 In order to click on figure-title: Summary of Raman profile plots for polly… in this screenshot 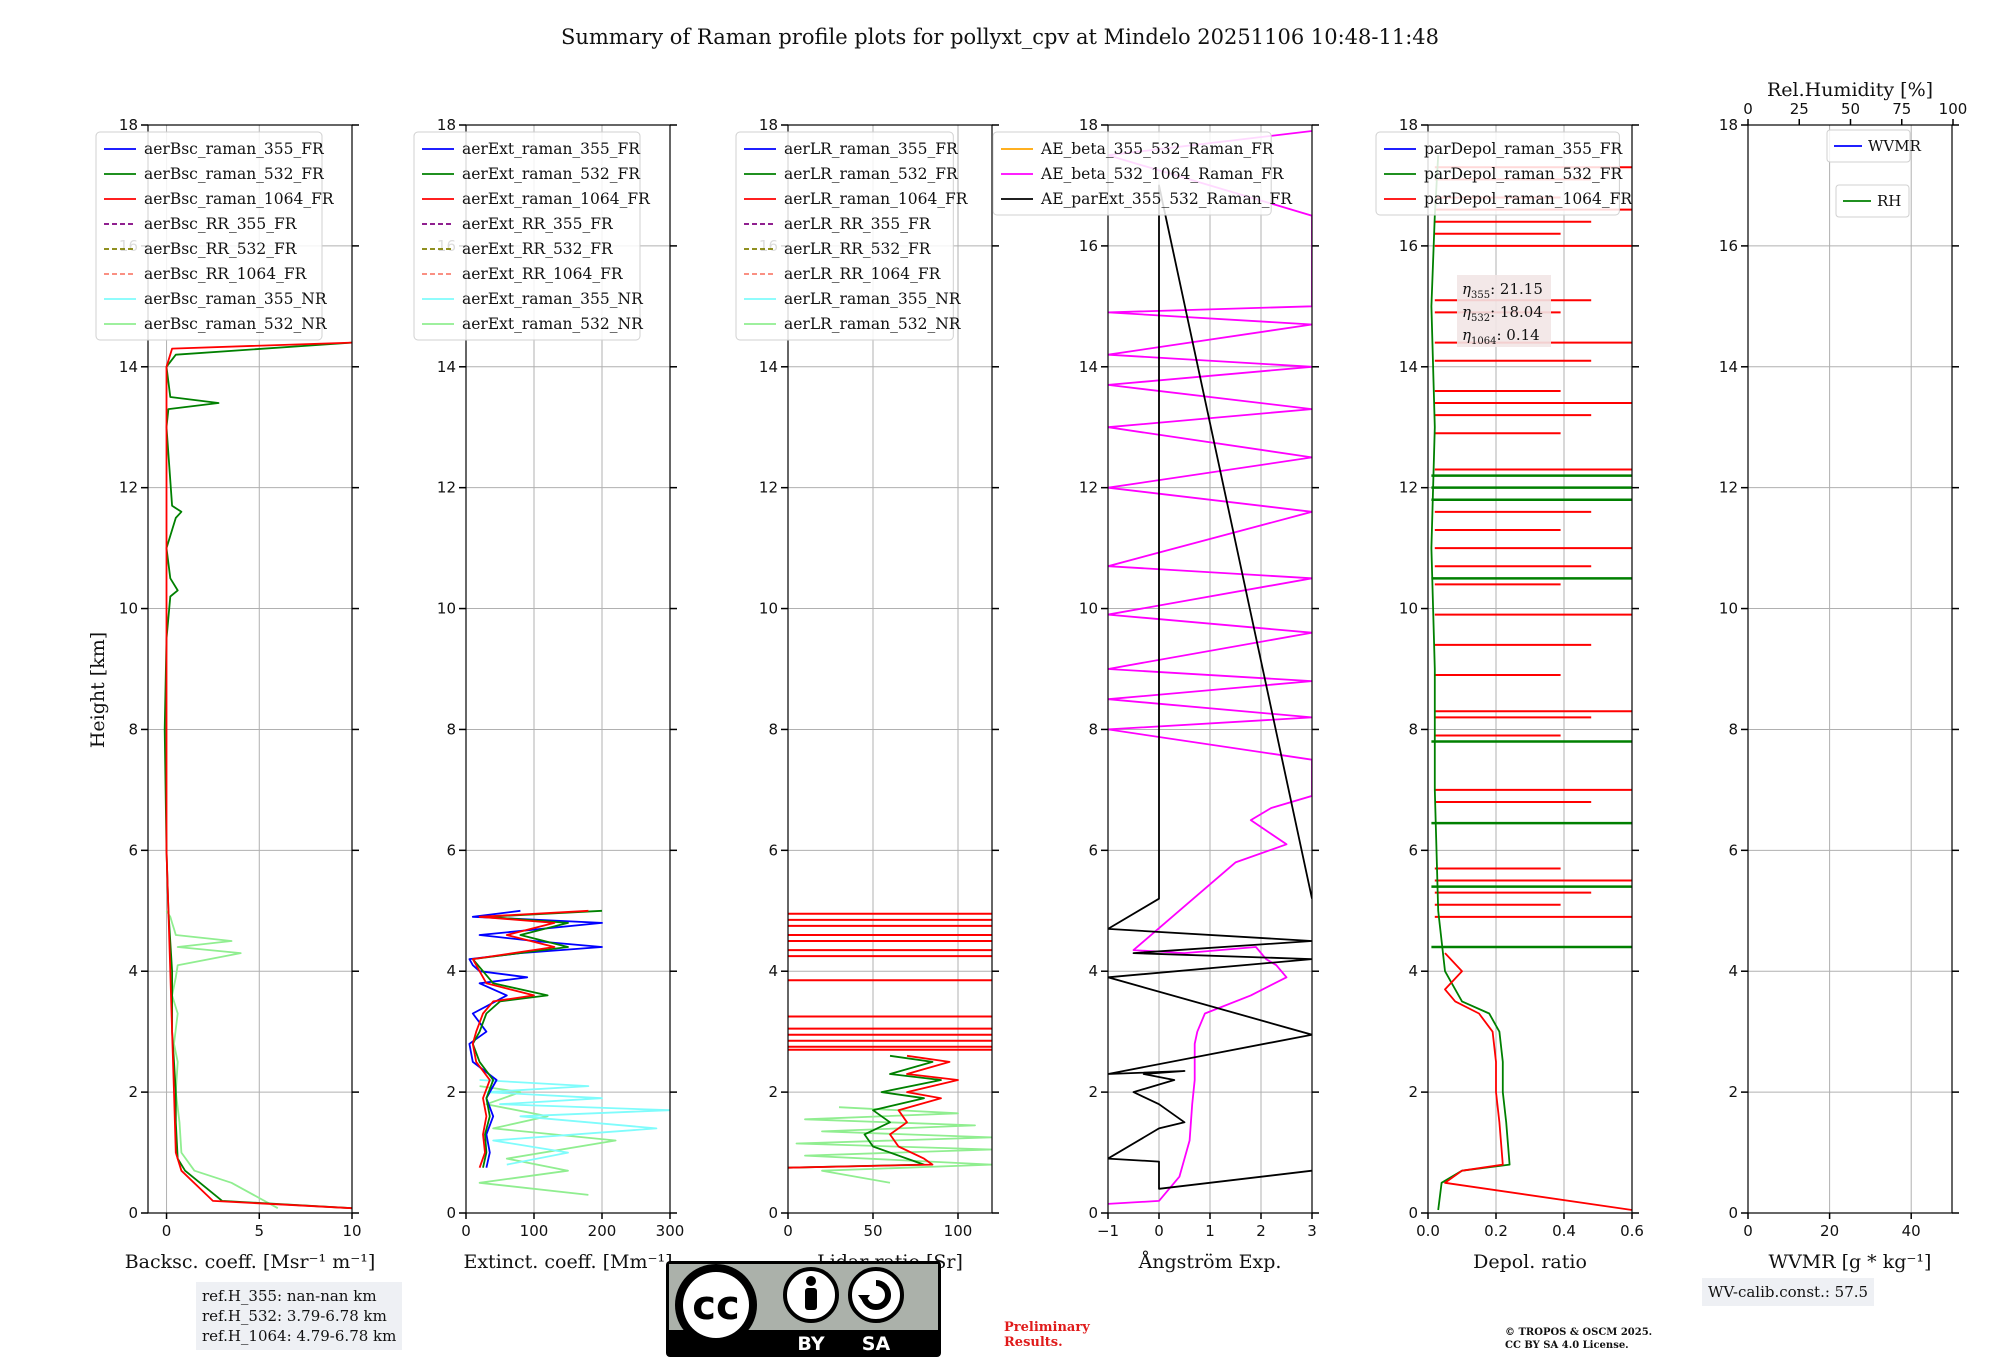, I will do `click(1000, 37)`.